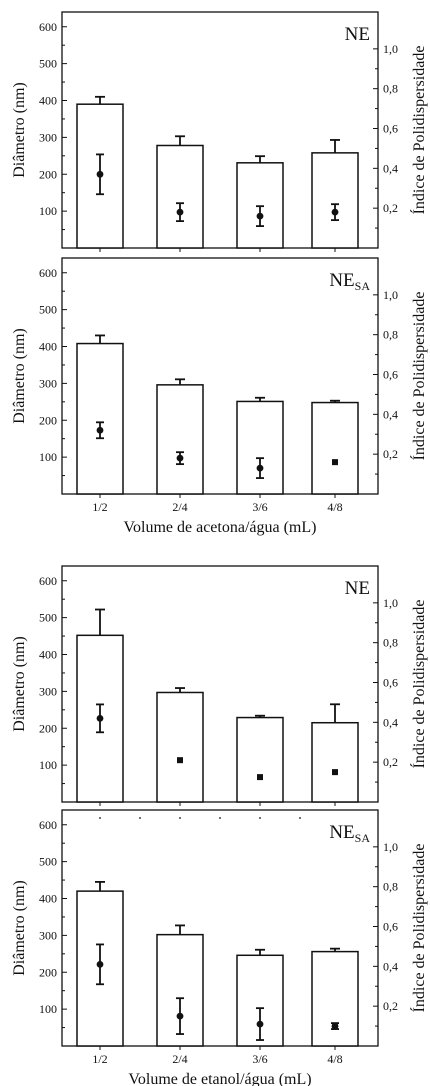  Describe the element at coordinates (220, 527) in the screenshot. I see `x-axis-label: Volume de acetona/água (mL)` at that location.